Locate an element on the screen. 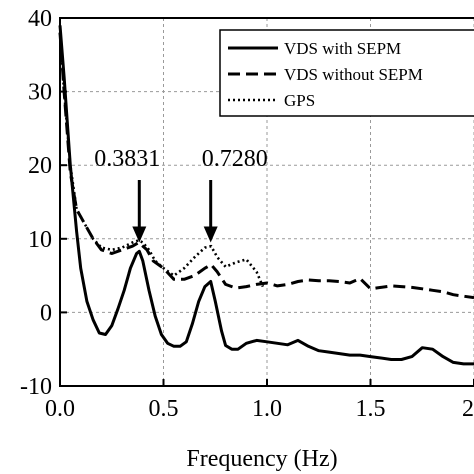  legend-box is located at coordinates (346, 73).